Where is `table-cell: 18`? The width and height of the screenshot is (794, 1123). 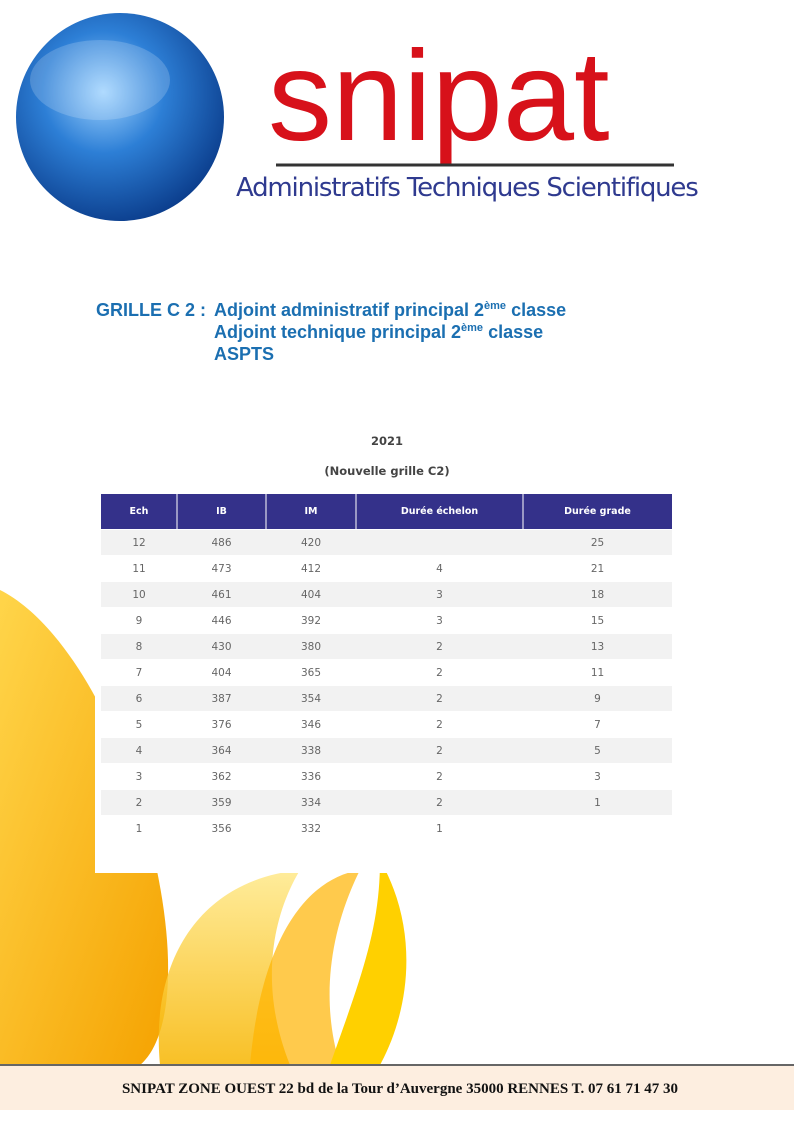
table-cell: 18 is located at coordinates (597, 595).